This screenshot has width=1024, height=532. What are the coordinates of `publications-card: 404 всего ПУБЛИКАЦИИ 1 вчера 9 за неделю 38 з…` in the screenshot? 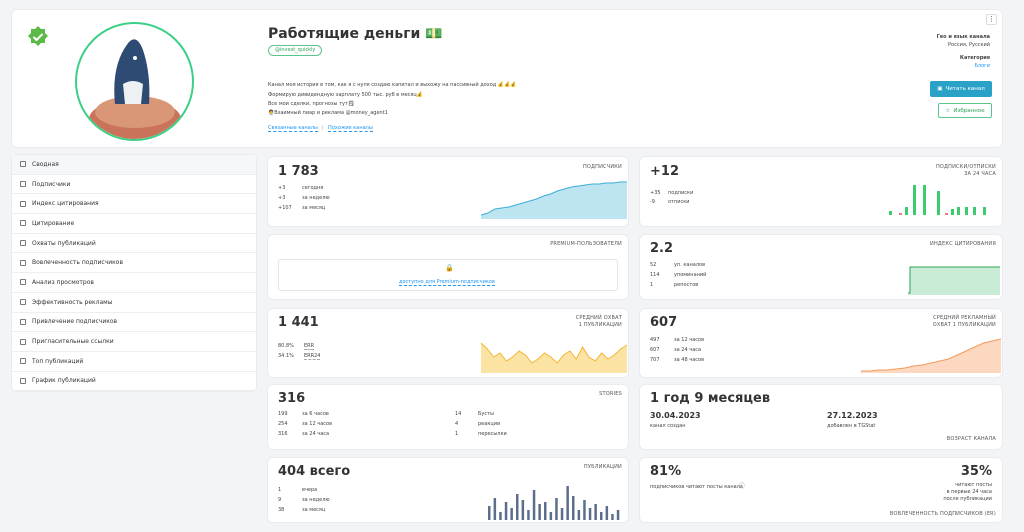 It's located at (448, 490).